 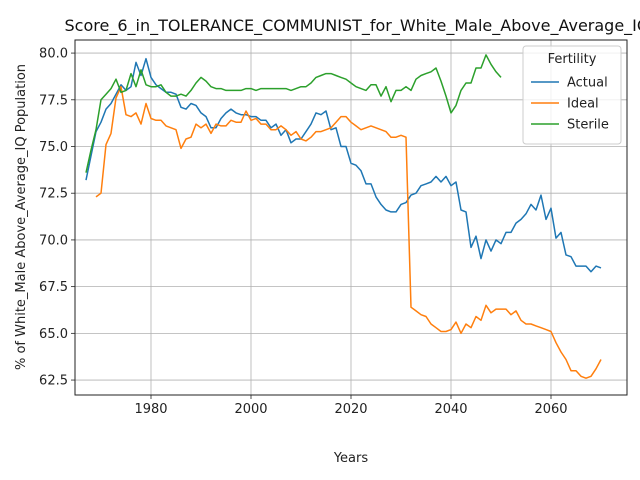 What do you see at coordinates (250, 409) in the screenshot?
I see `x-tick-label: 2000` at bounding box center [250, 409].